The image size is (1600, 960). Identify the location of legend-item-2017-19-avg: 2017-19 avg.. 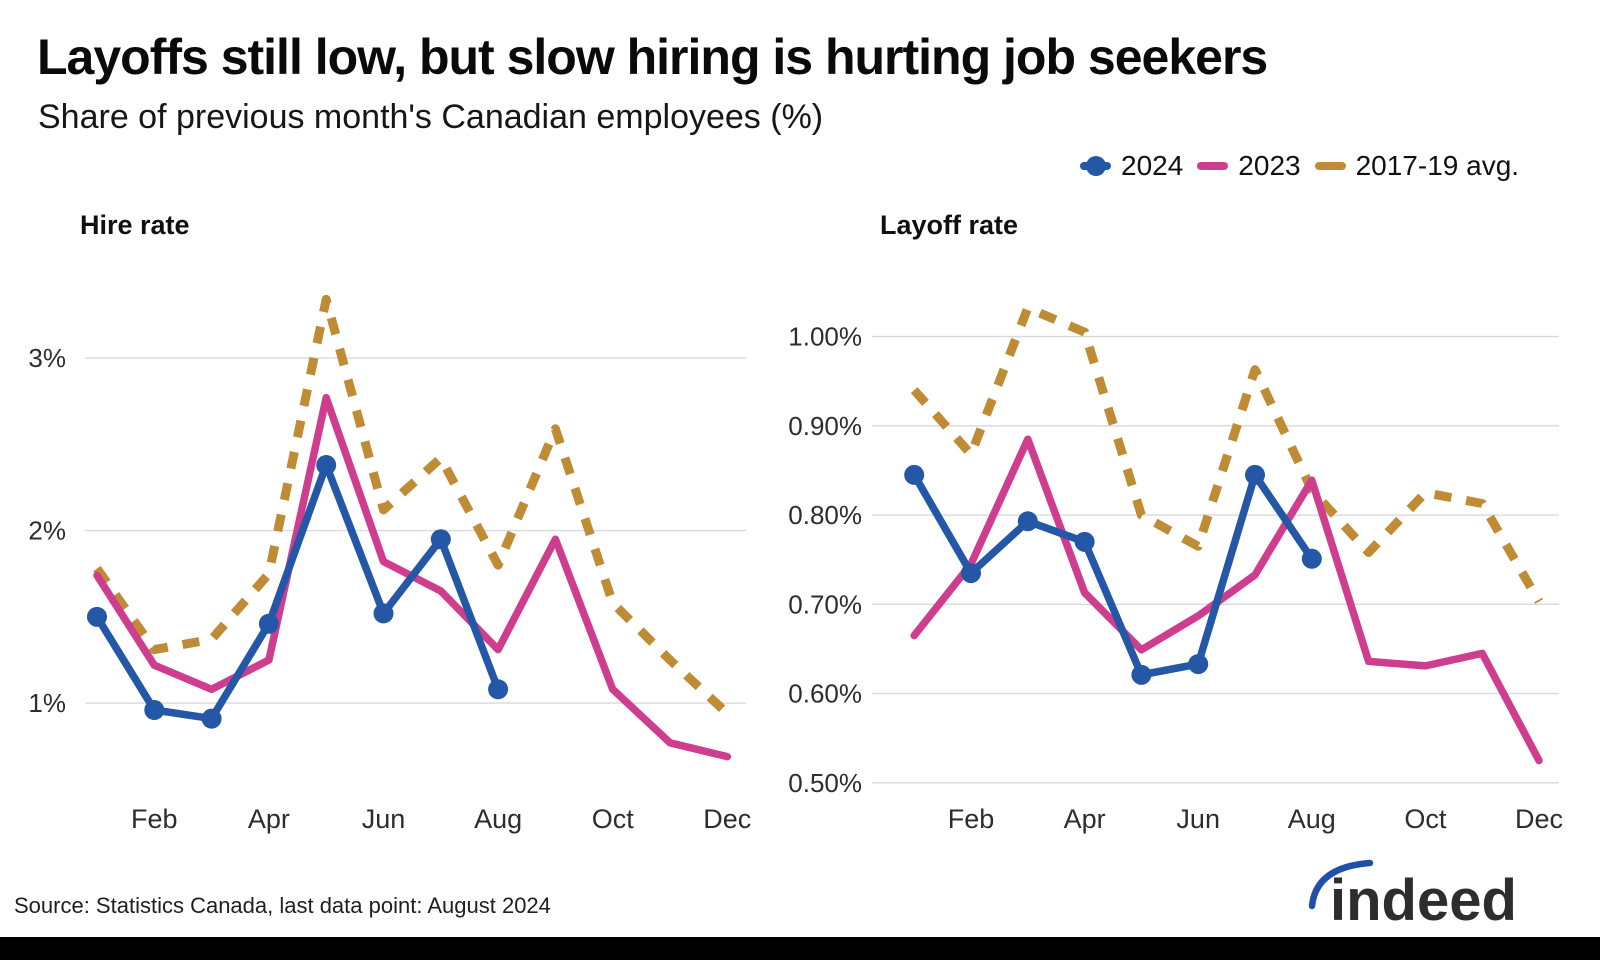
(1417, 166).